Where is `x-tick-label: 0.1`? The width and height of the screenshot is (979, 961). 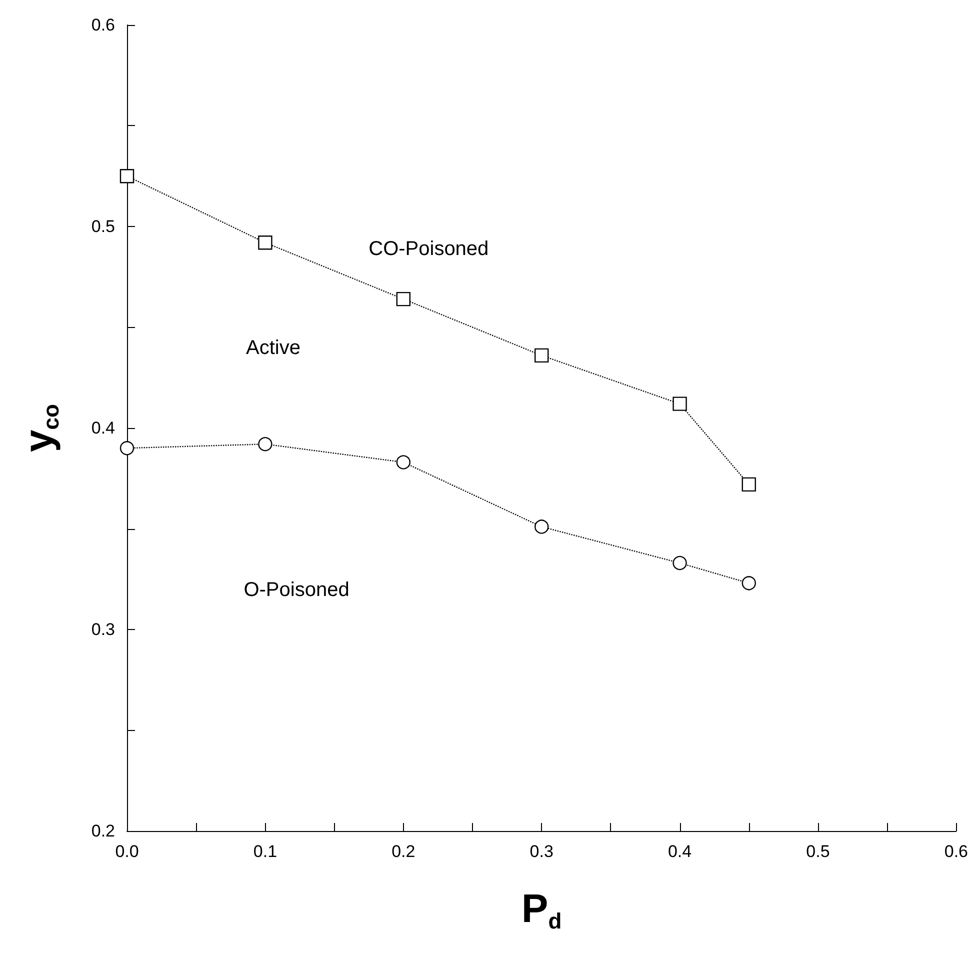
x-tick-label: 0.1 is located at coordinates (265, 851).